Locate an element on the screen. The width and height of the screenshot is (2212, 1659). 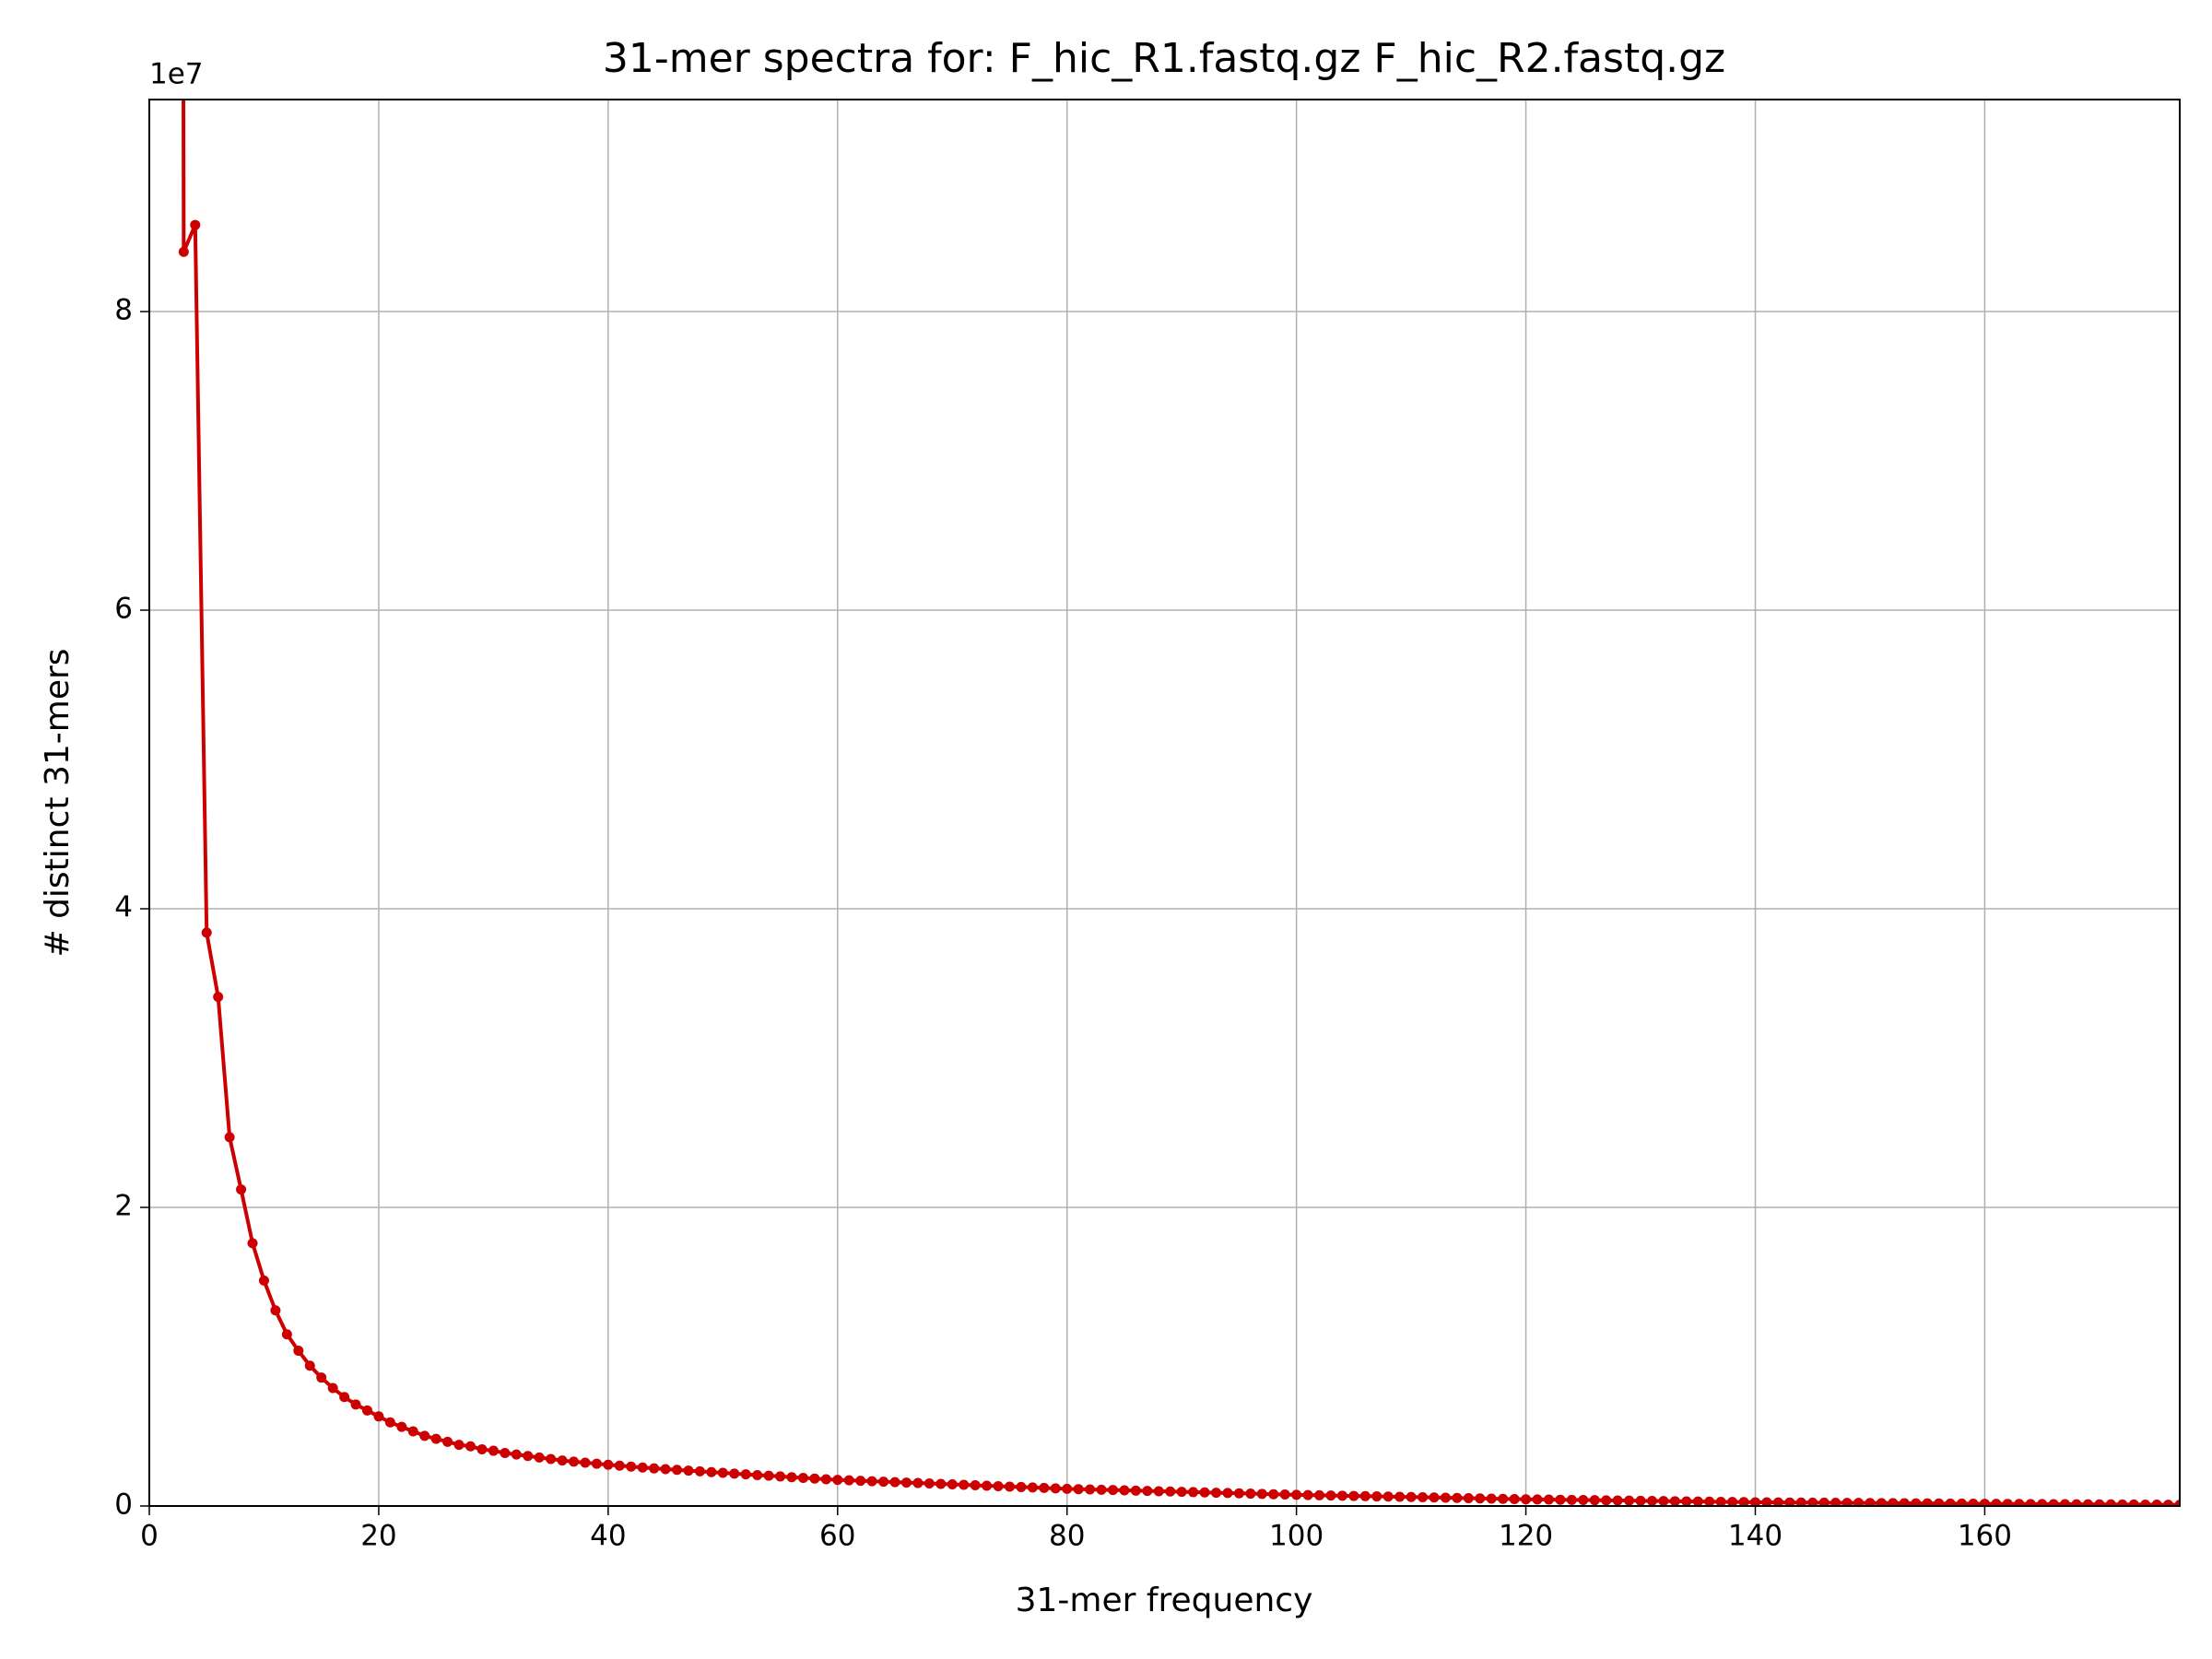
x-tick-label: 140 is located at coordinates (1755, 1536).